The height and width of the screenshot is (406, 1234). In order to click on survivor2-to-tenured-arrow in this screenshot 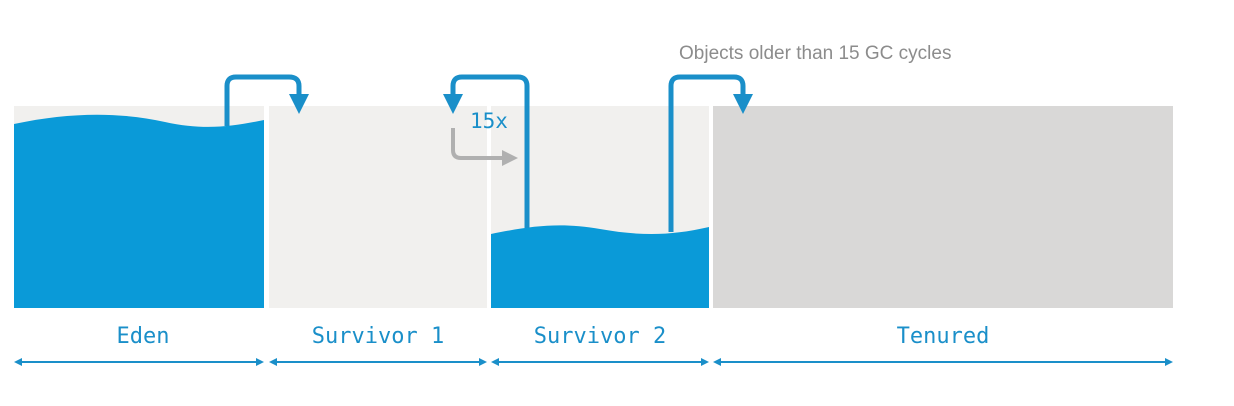, I will do `click(710, 153)`.